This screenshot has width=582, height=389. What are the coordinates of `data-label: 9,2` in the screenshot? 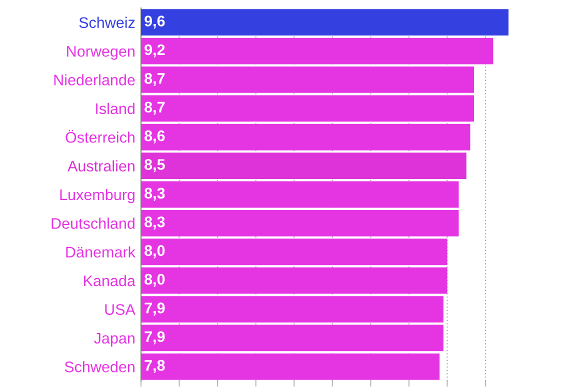 It's located at (154, 51).